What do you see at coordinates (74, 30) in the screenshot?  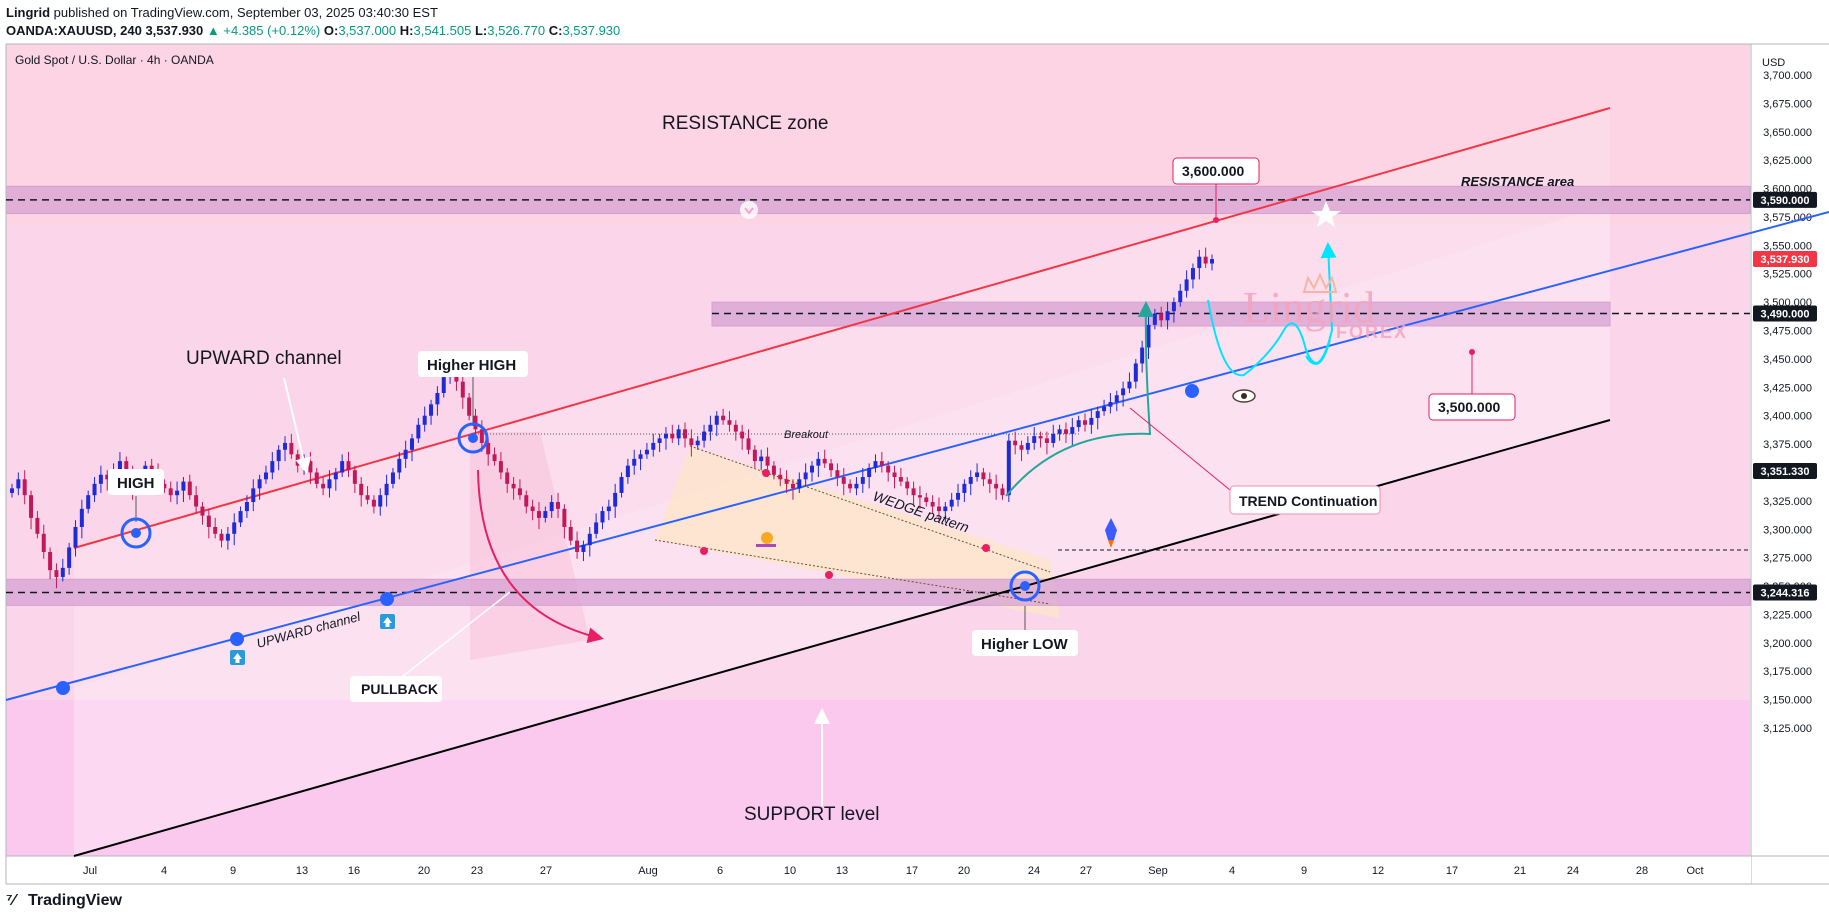 I see `symbol-label: OANDA:XAUUSD, 240` at bounding box center [74, 30].